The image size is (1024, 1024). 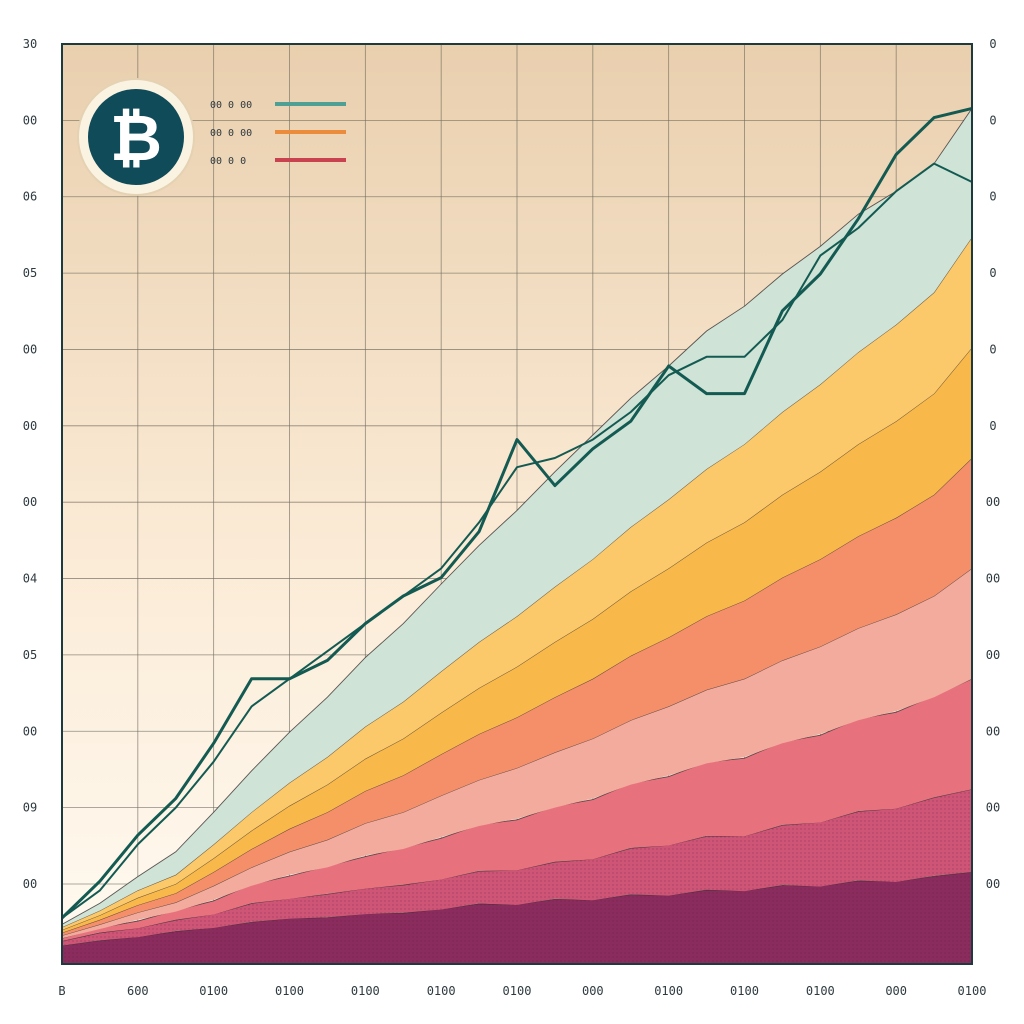 I want to click on bitcoin-symbol: ₿, so click(x=136, y=139).